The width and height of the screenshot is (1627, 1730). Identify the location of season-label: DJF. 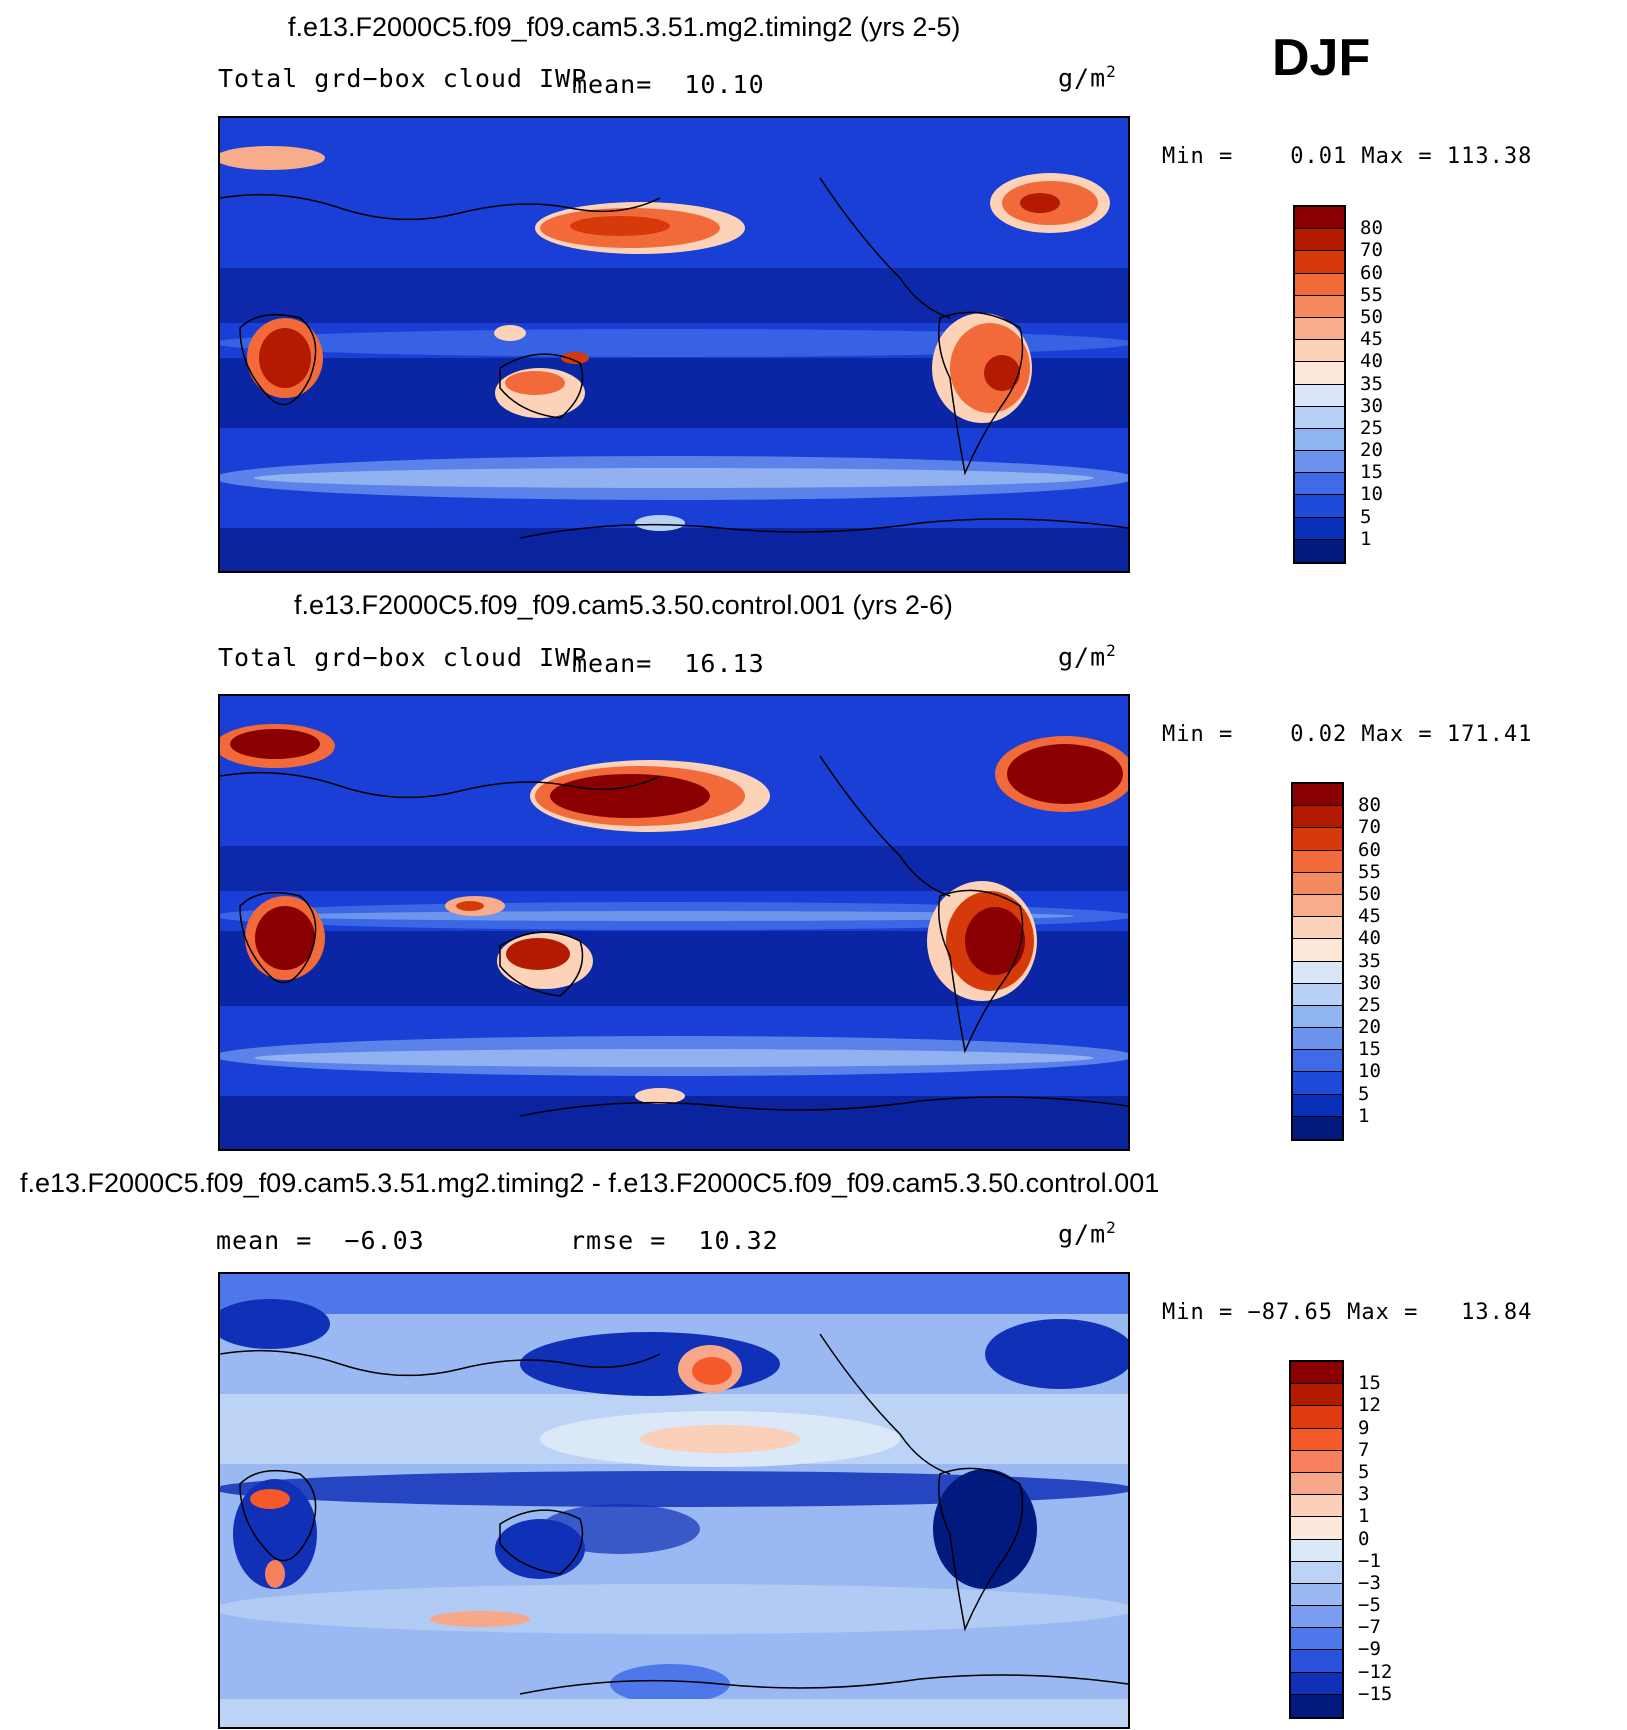
(1321, 58).